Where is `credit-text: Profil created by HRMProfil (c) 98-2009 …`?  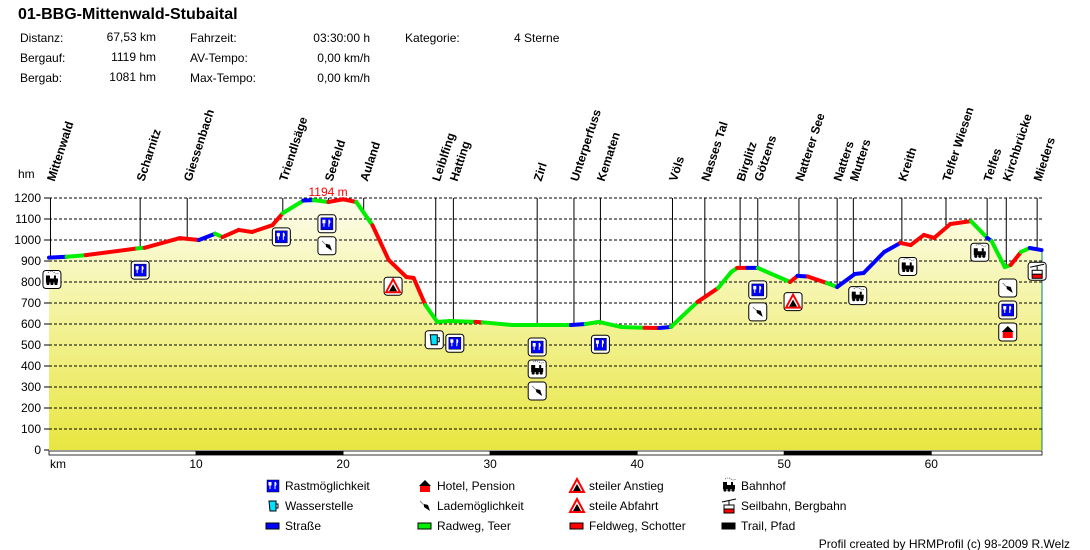
credit-text: Profil created by HRMProfil (c) 98-2009 … is located at coordinates (944, 543).